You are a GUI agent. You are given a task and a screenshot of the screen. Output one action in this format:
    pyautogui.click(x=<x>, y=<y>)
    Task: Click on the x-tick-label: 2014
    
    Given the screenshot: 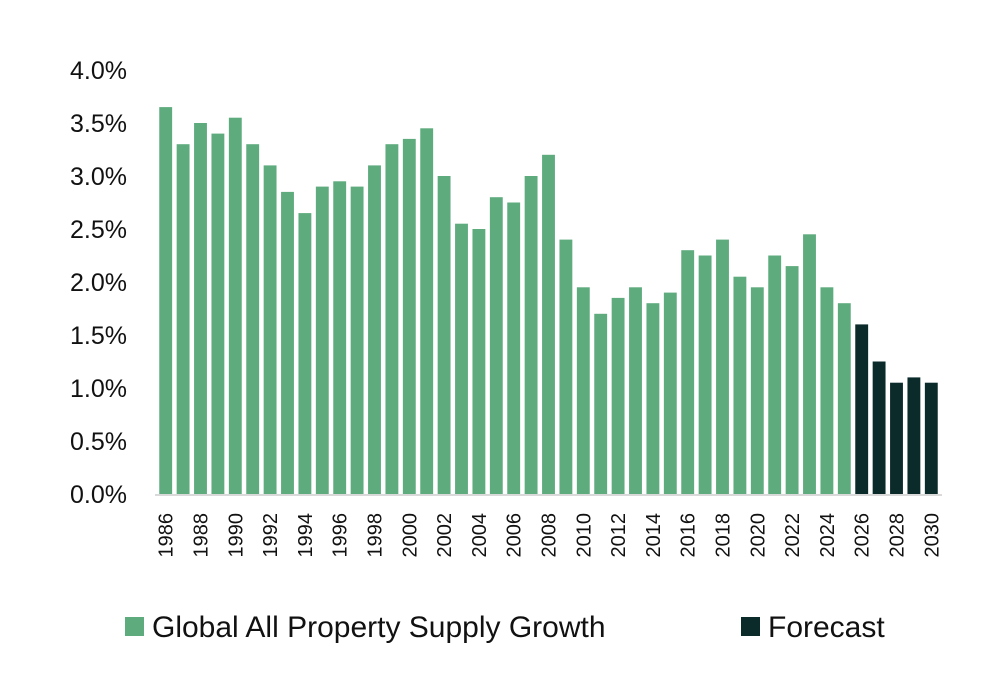 What is the action you would take?
    pyautogui.click(x=654, y=535)
    